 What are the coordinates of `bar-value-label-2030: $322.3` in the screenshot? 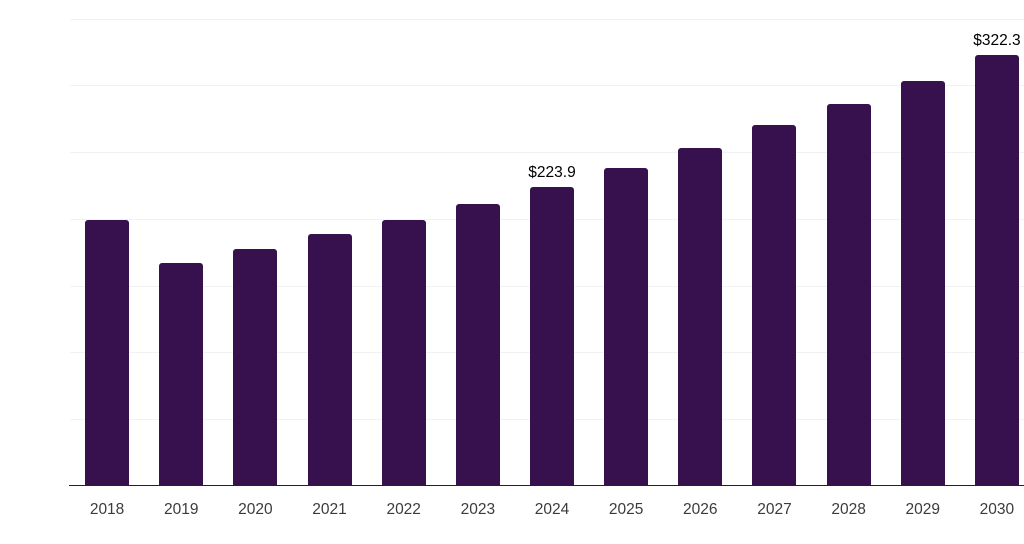 It's located at (997, 41).